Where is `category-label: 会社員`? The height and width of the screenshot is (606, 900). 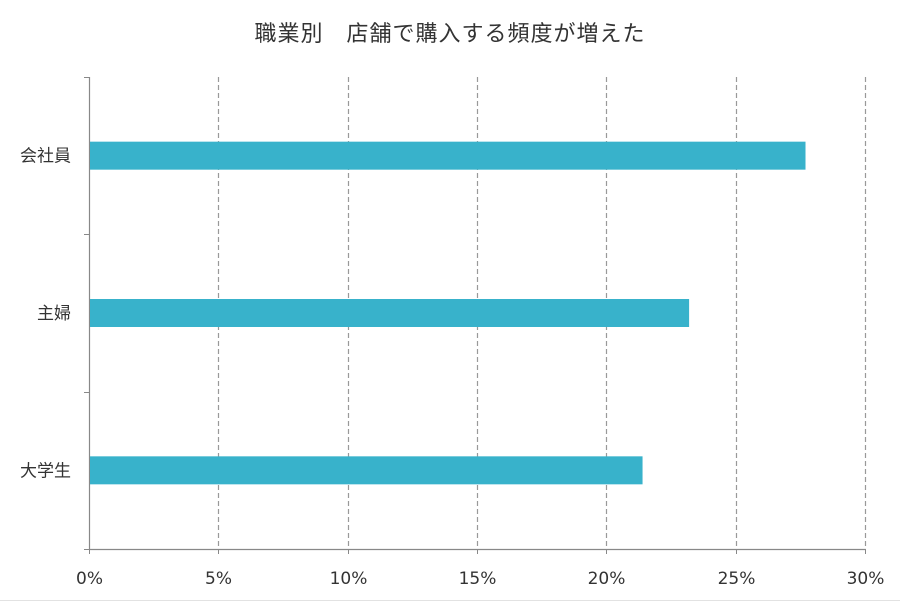
category-label: 会社員 is located at coordinates (45, 157).